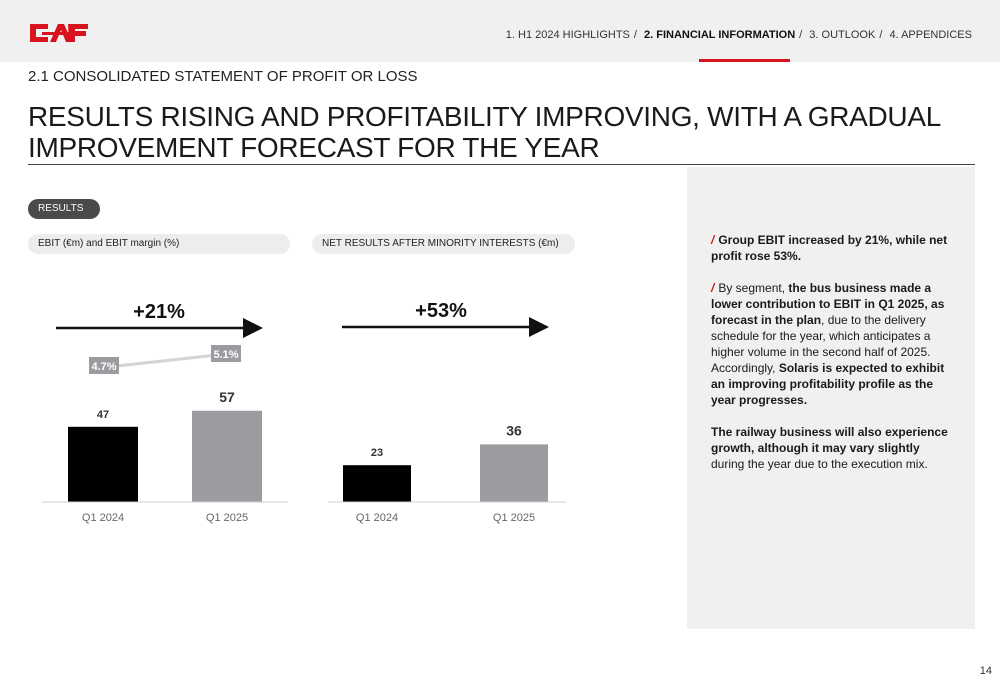 This screenshot has width=1000, height=685. What do you see at coordinates (103, 518) in the screenshot?
I see `ebit-x-tick-label: Q1 2024` at bounding box center [103, 518].